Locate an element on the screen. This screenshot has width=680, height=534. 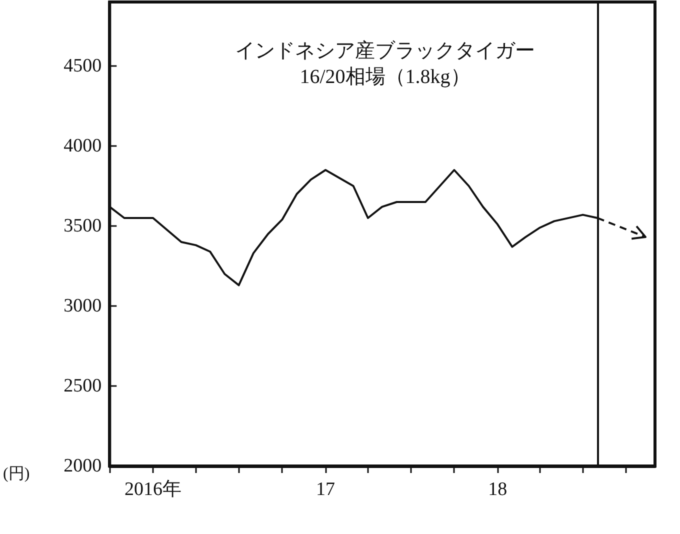
y-tick-label: 2500 is located at coordinates (83, 386).